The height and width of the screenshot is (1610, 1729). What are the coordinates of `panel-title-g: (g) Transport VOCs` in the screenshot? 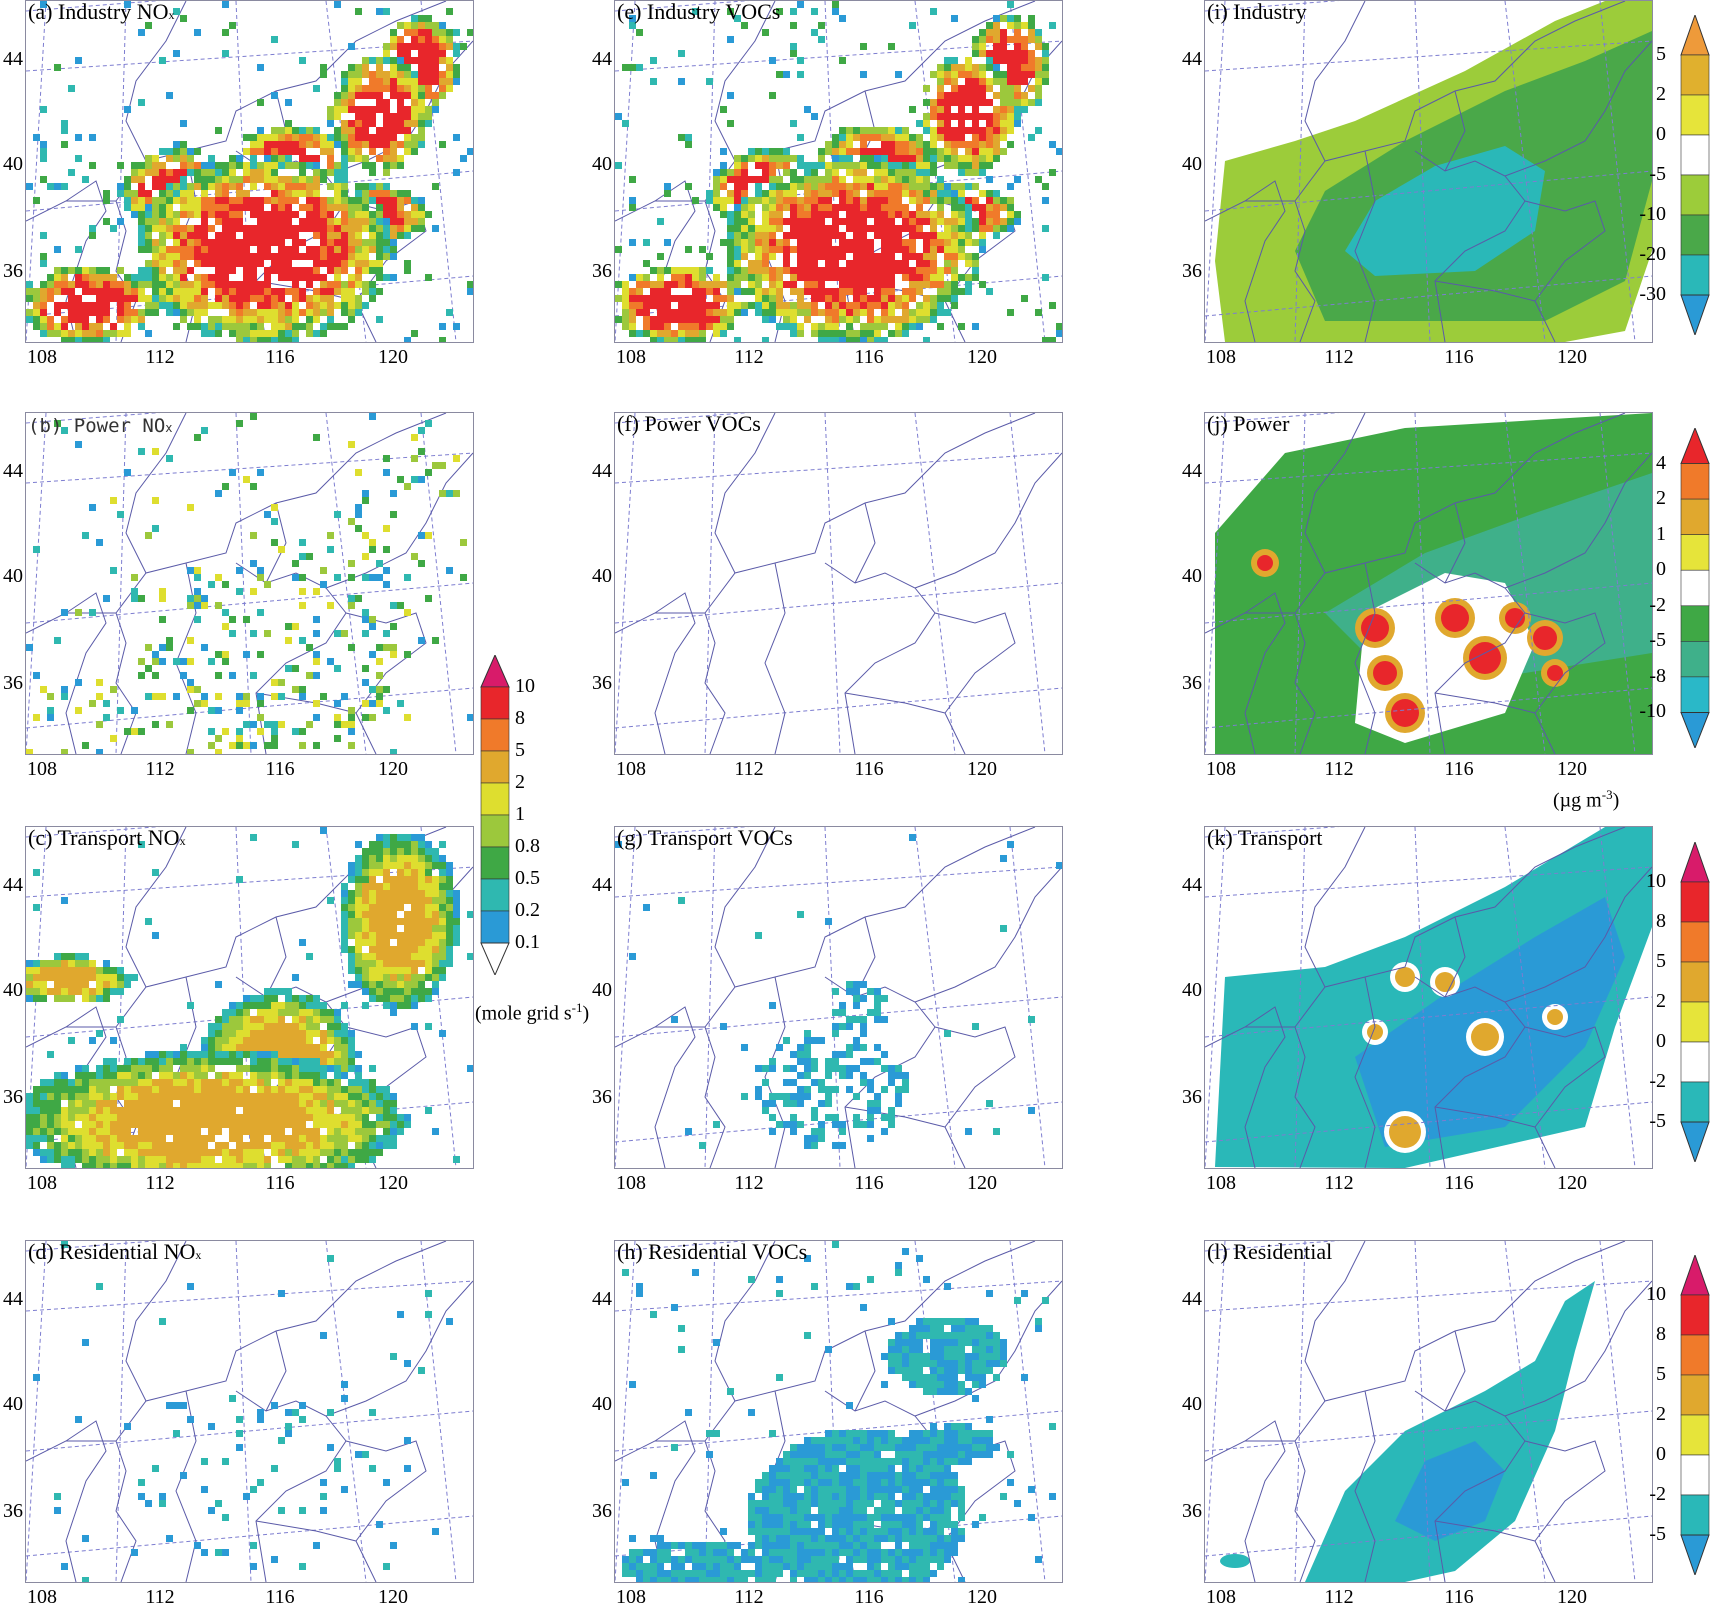 It's located at (705, 838).